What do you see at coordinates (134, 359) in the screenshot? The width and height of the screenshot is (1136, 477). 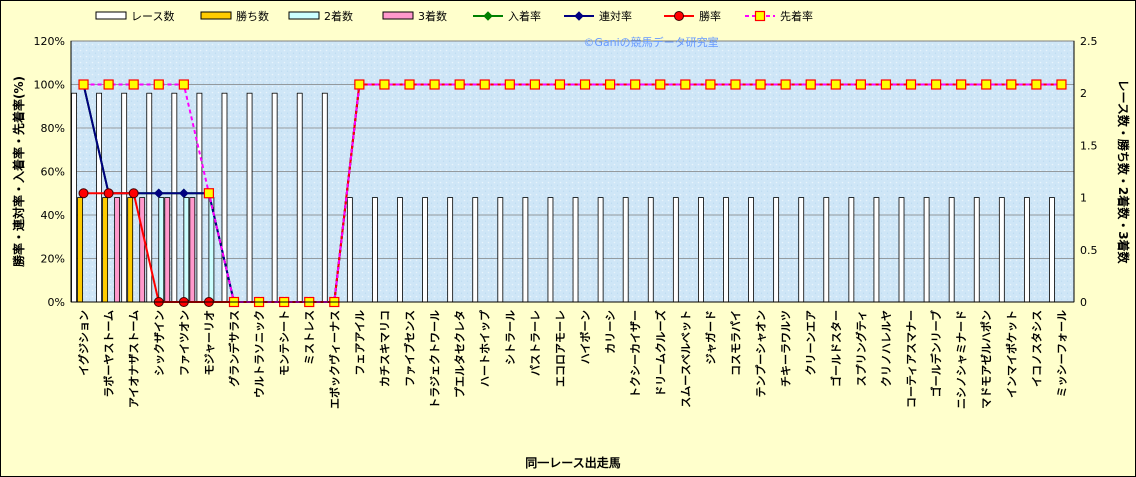 I see `x-tick-label: アイオナザストーム` at bounding box center [134, 359].